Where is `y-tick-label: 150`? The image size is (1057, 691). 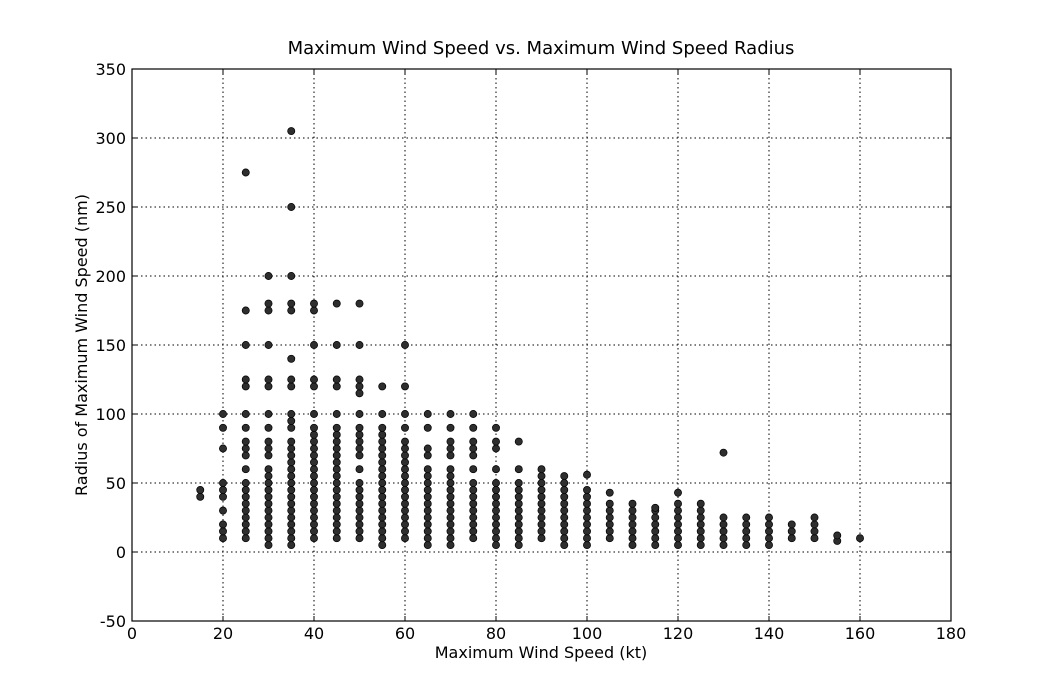
y-tick-label: 150 is located at coordinates (110, 345).